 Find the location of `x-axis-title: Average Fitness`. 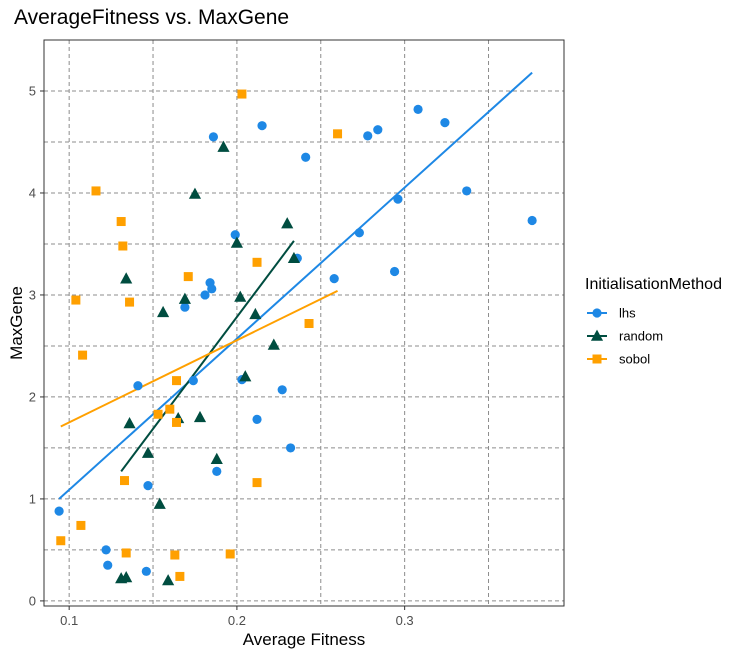

x-axis-title: Average Fitness is located at coordinates (304, 639).